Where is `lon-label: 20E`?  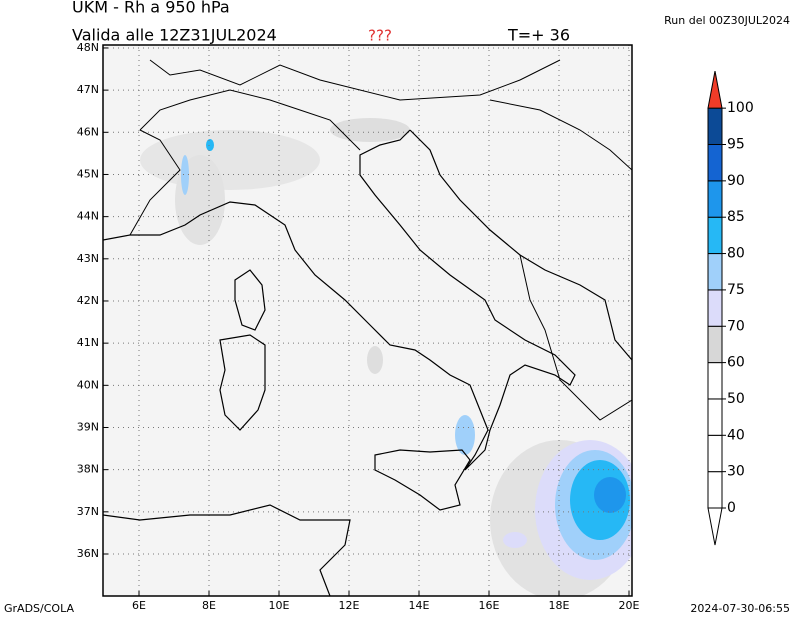
lon-label: 20E is located at coordinates (629, 605).